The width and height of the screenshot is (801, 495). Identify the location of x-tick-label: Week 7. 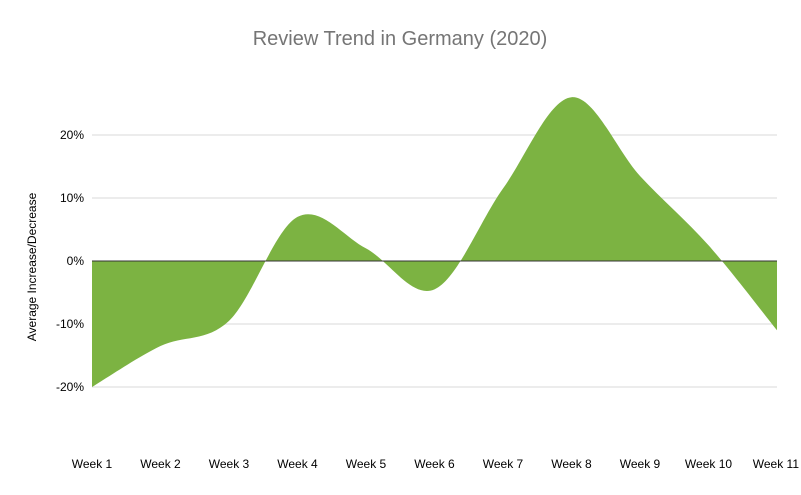
(503, 464).